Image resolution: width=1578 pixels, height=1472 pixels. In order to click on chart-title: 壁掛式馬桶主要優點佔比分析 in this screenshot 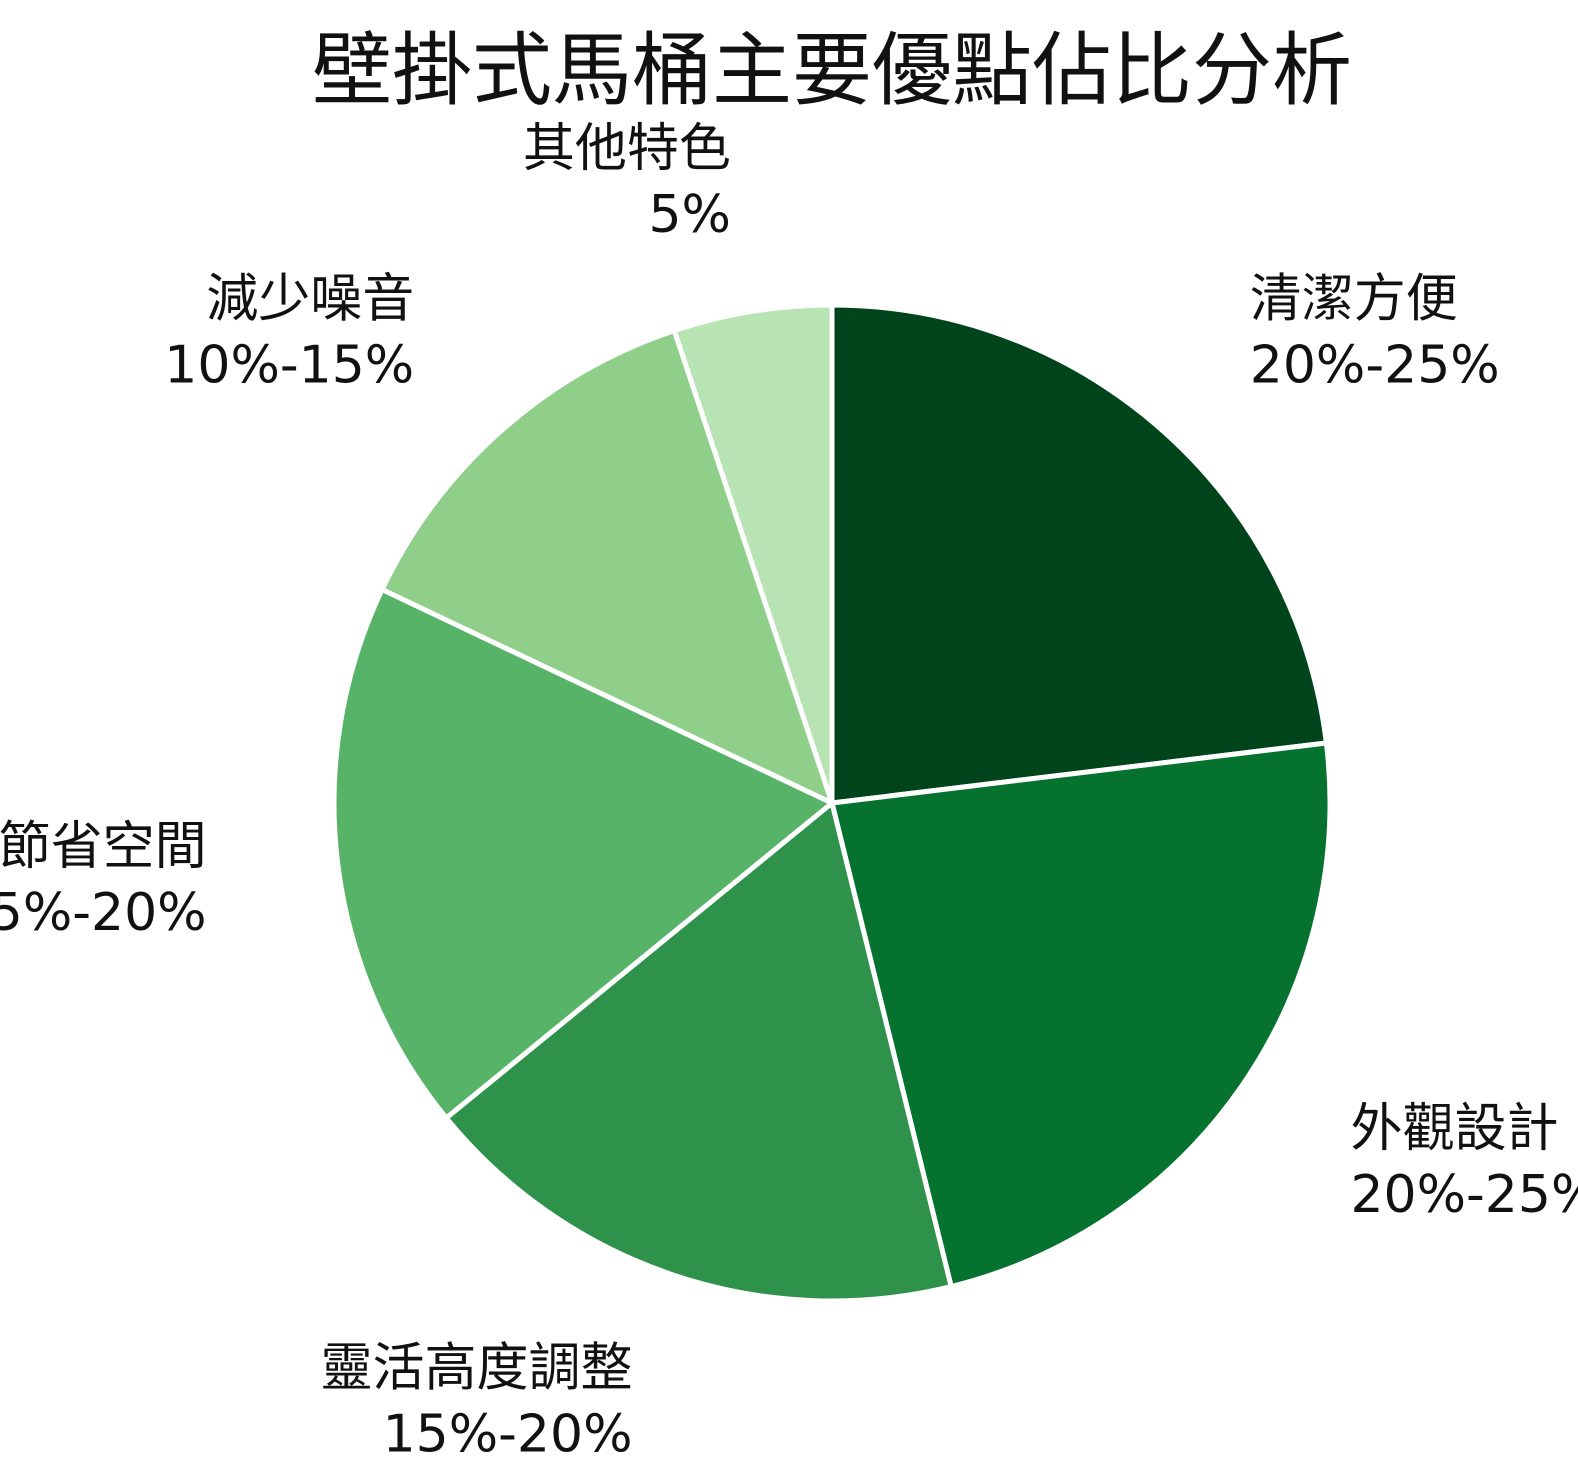, I will do `click(832, 70)`.